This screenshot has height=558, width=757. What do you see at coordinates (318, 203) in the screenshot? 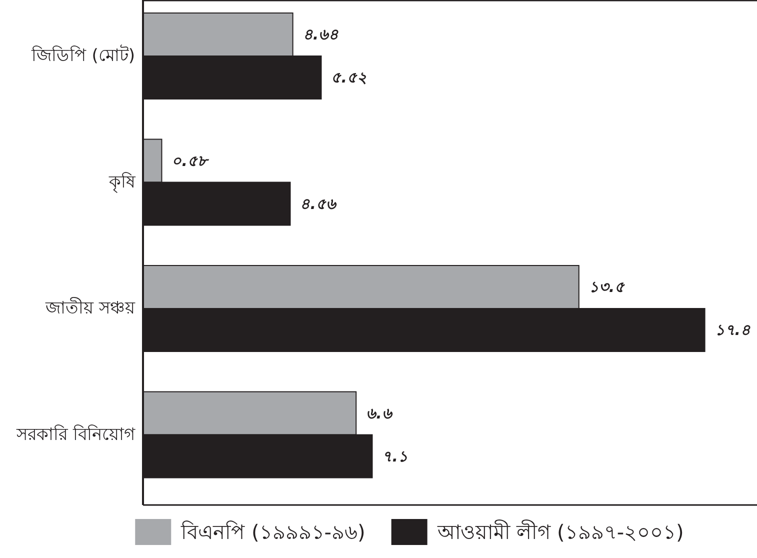
I see `data-label: ৪.৫৬` at bounding box center [318, 203].